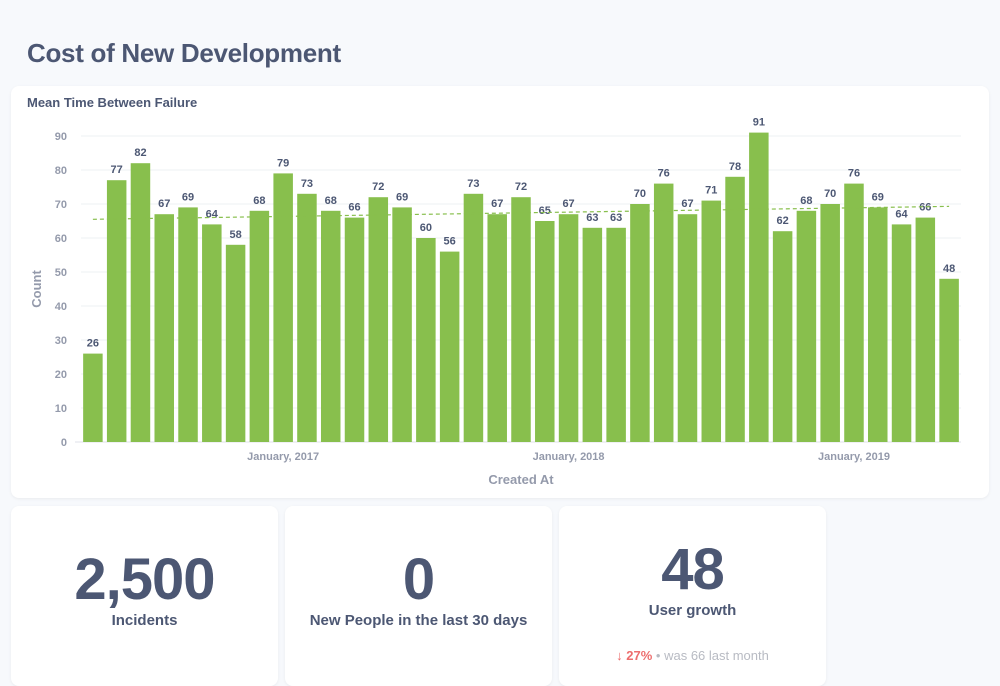  Describe the element at coordinates (283, 457) in the screenshot. I see `x-tick-label: January, 2017` at that location.